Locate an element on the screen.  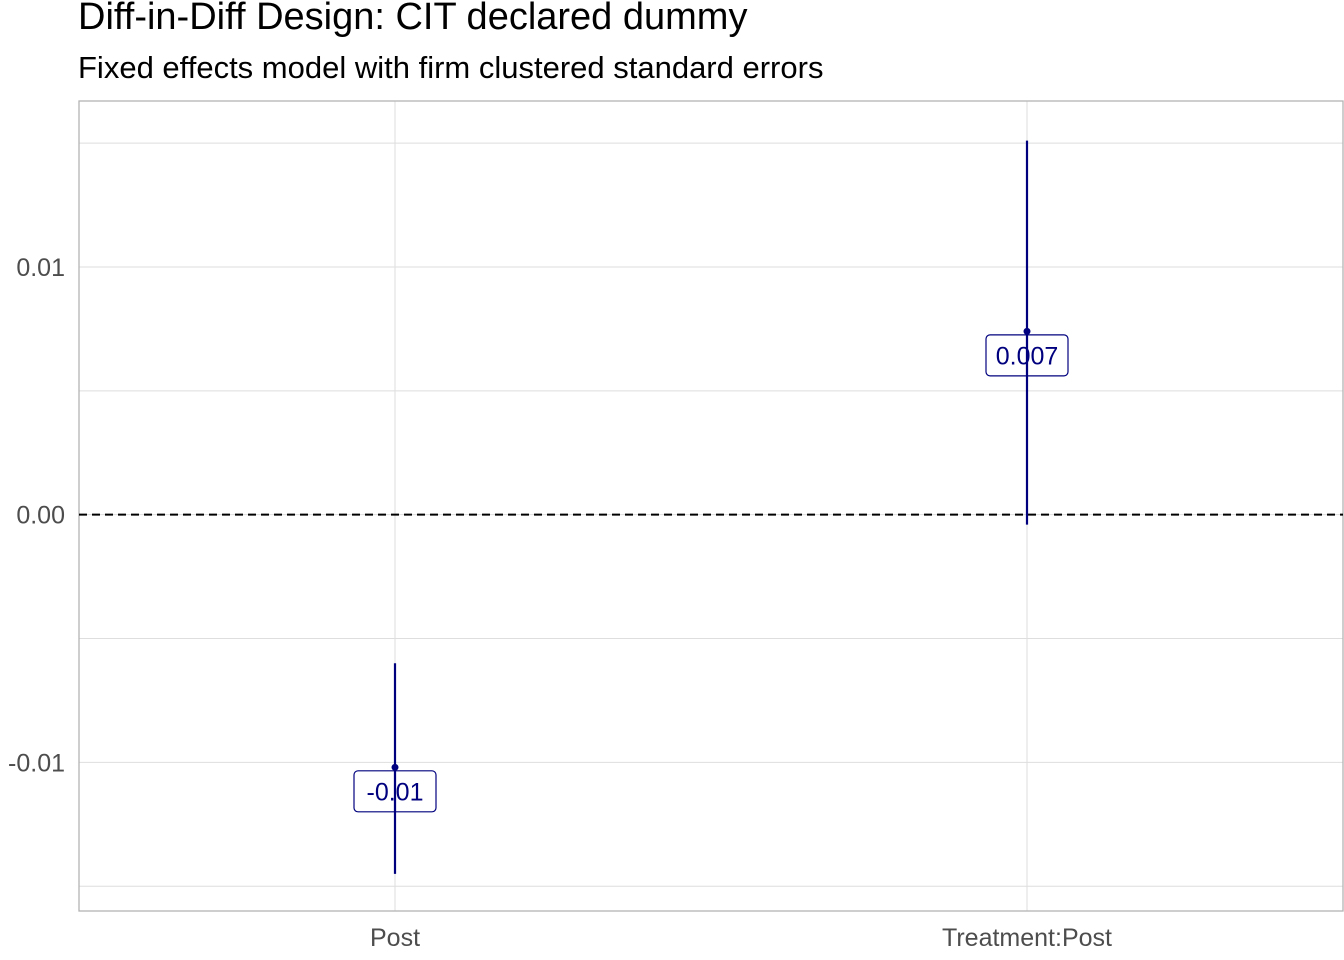
chart-title: Diff-in-Diff Design: CIT declared dummy is located at coordinates (413, 19).